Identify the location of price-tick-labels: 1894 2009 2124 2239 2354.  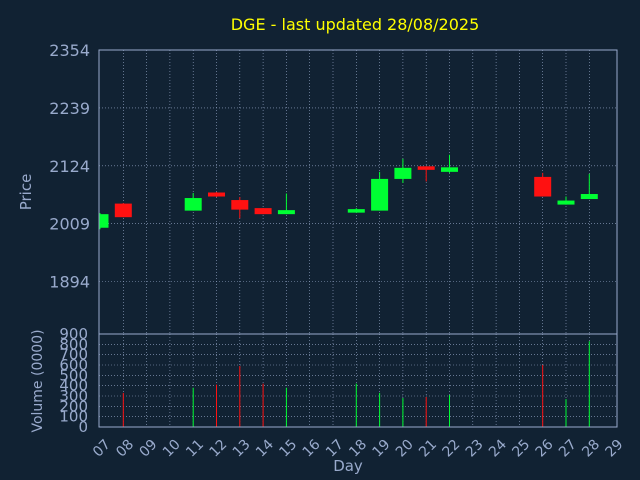
(69, 166).